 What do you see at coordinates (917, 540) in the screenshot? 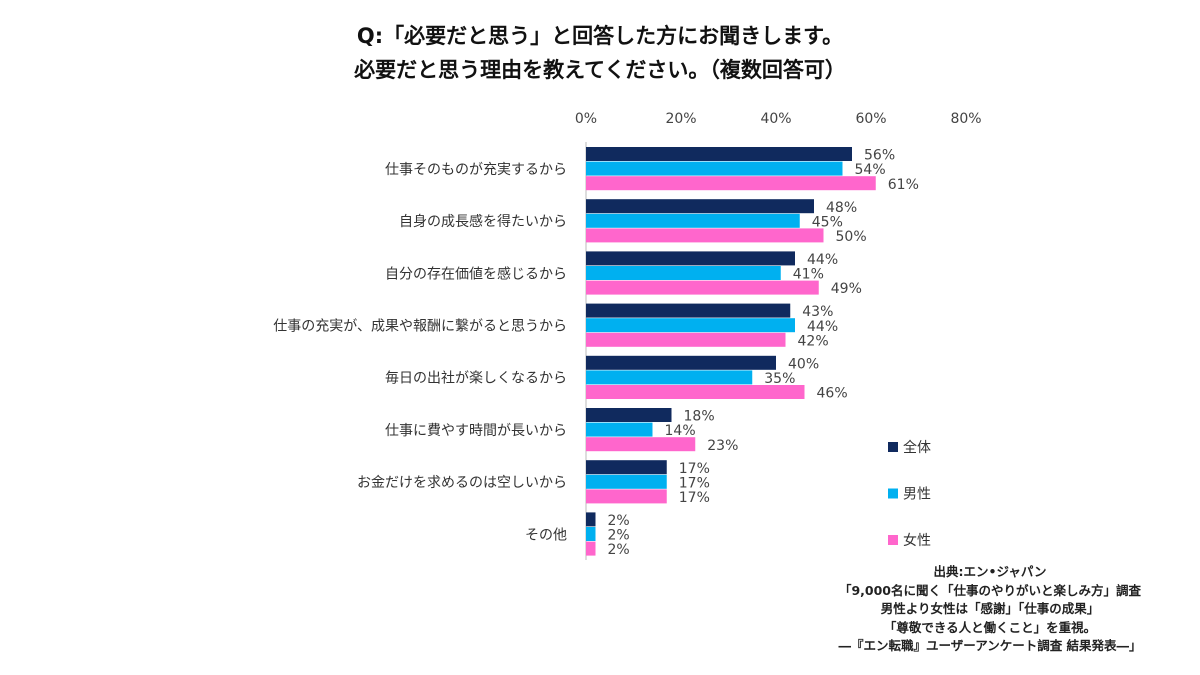
I see `legend-label: 女性` at bounding box center [917, 540].